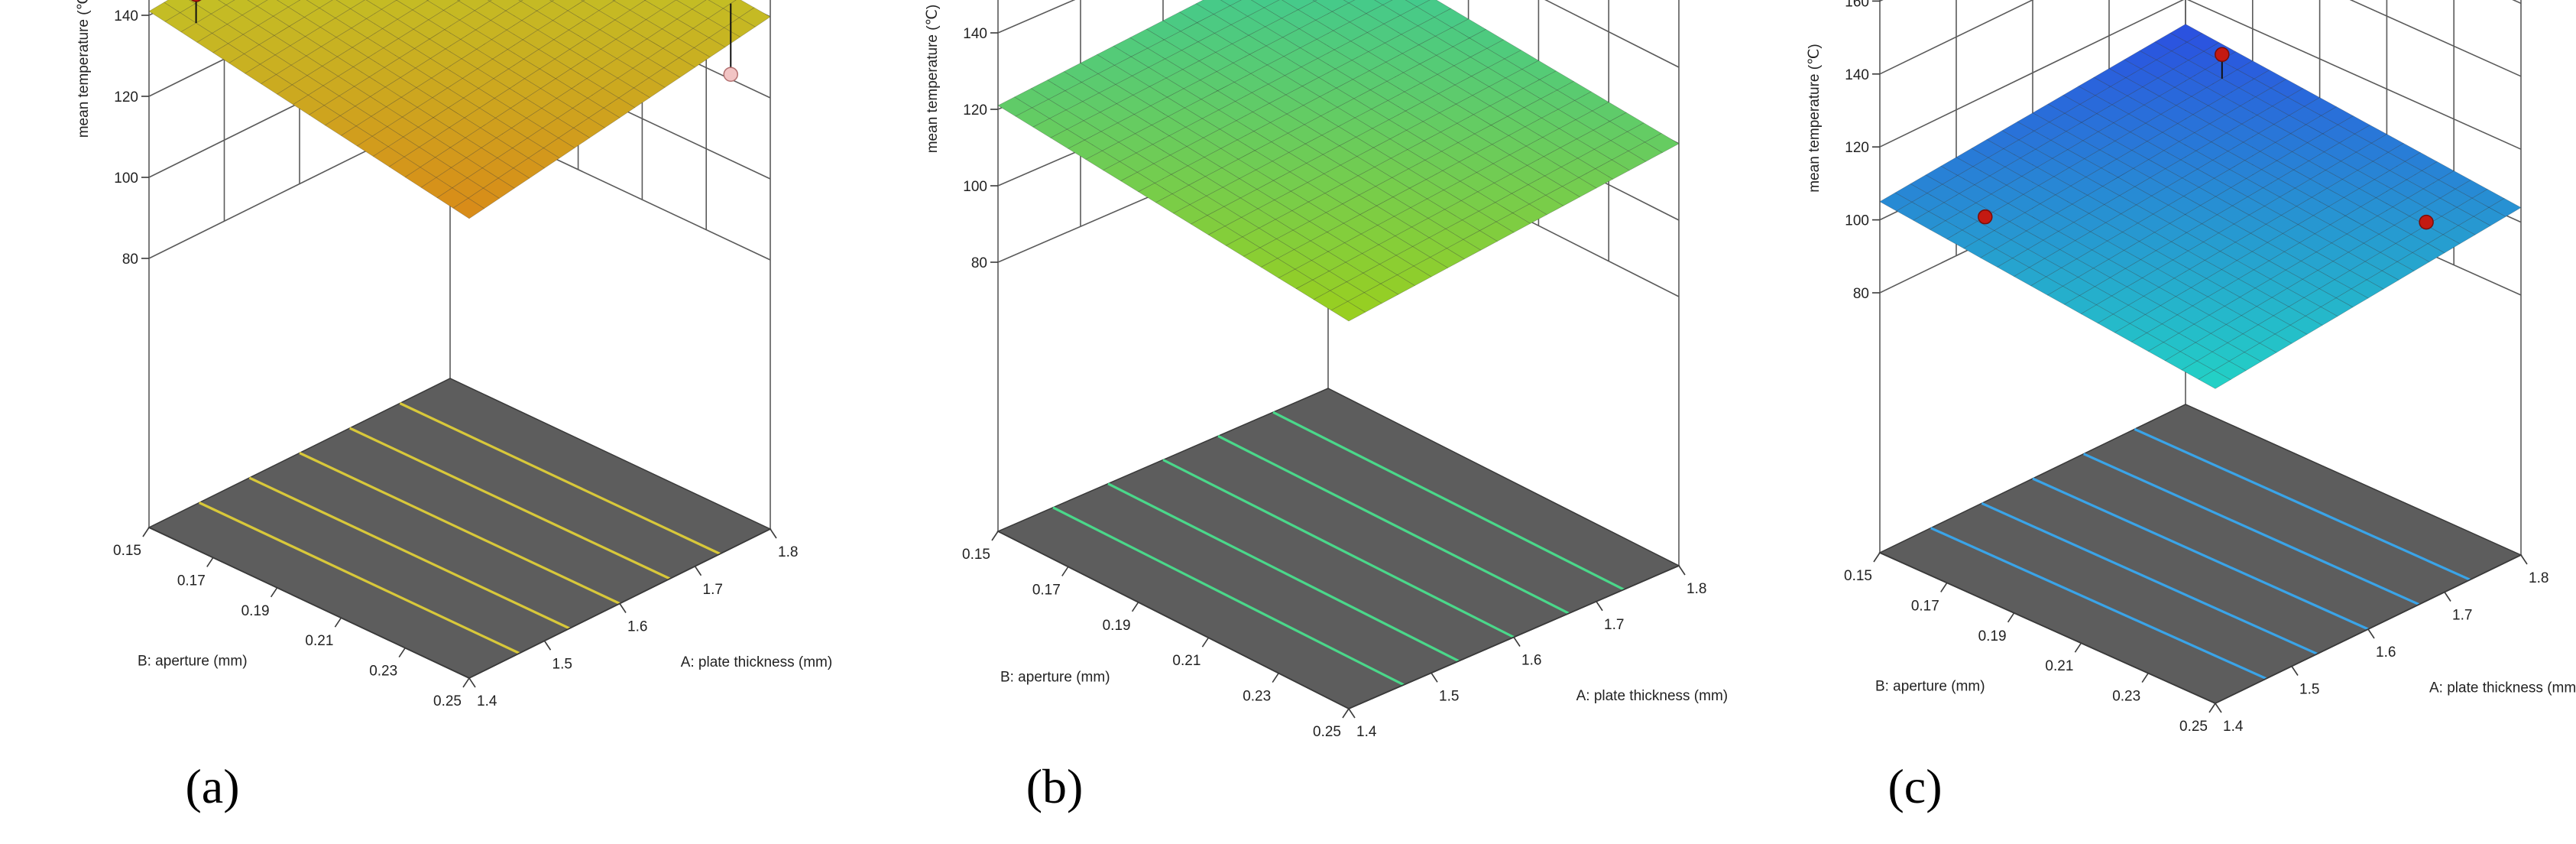  What do you see at coordinates (2059, 666) in the screenshot?
I see `y-tick-label: 0.21` at bounding box center [2059, 666].